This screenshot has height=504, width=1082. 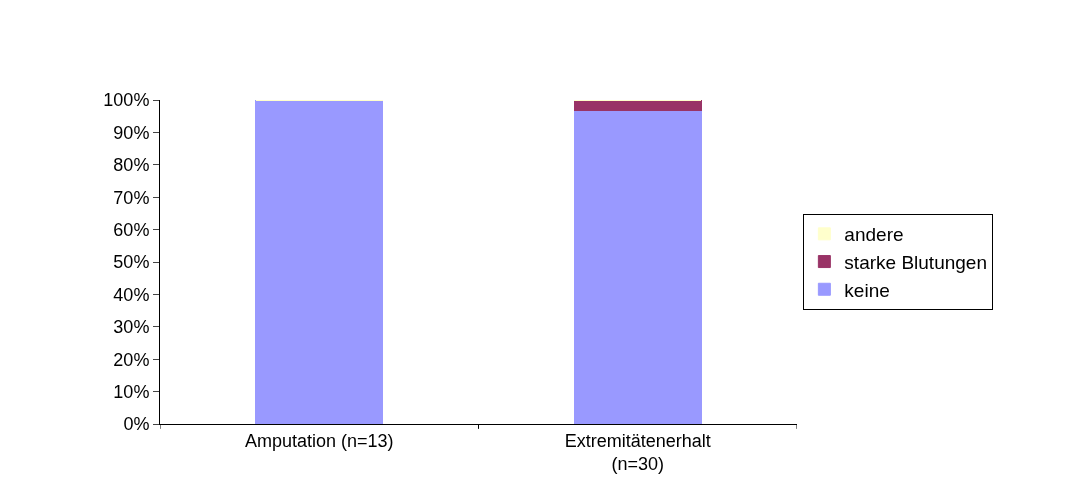 I want to click on legend-label: starke Blutungen, so click(x=915, y=262).